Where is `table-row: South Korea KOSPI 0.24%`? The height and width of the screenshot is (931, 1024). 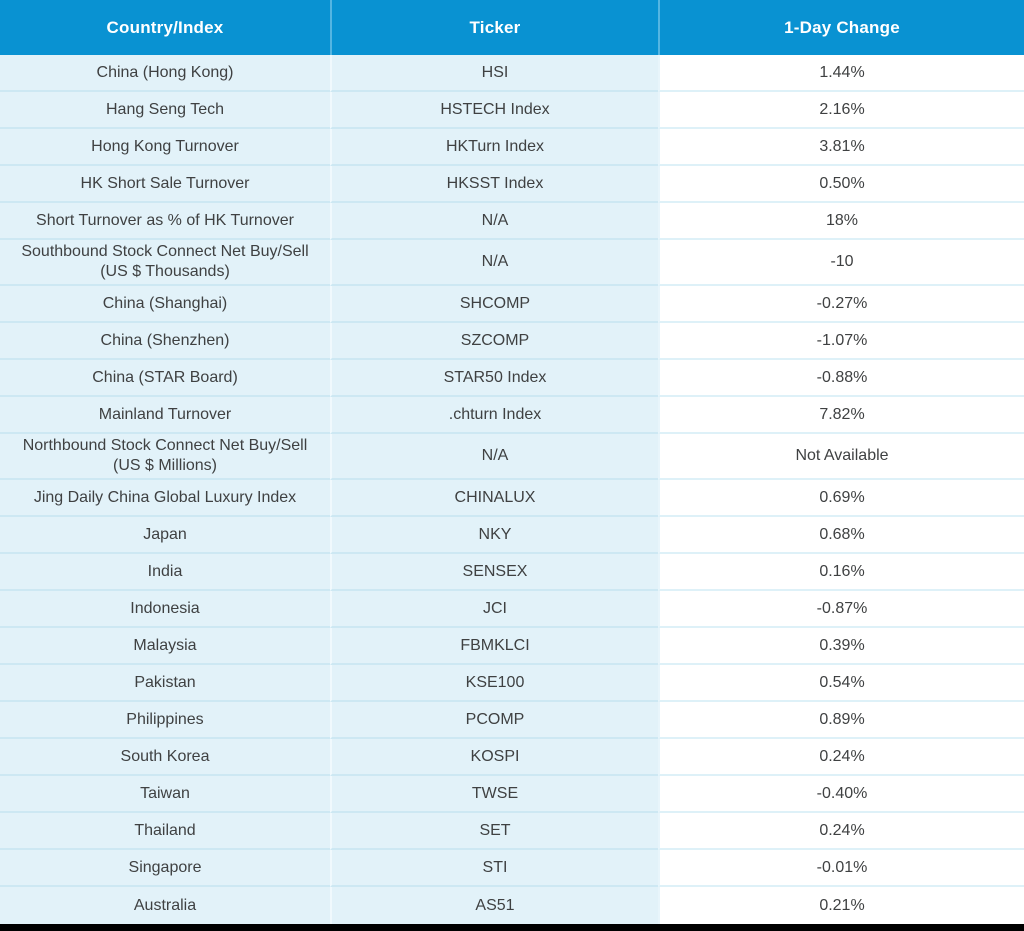
table-row: South Korea KOSPI 0.24% is located at coordinates (512, 757).